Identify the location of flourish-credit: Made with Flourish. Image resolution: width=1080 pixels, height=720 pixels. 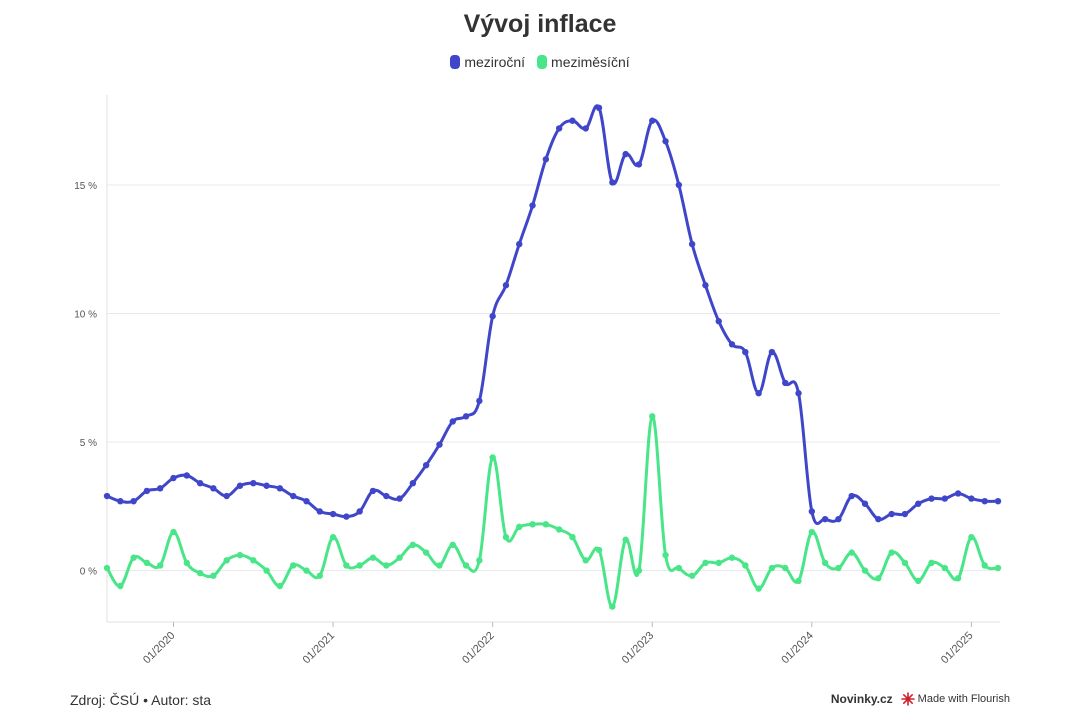
(955, 699).